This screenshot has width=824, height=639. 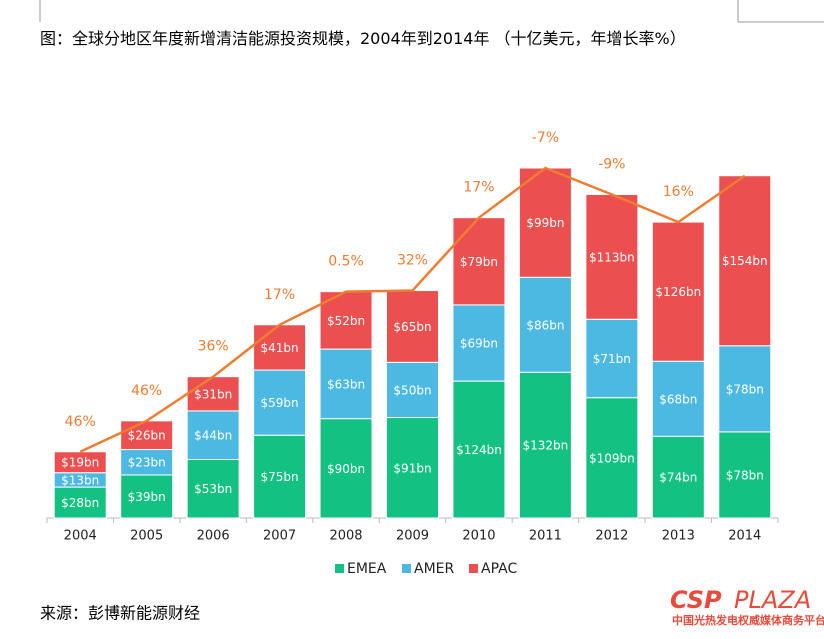 I want to click on source: 来源：彭博新能源财经, so click(x=120, y=613).